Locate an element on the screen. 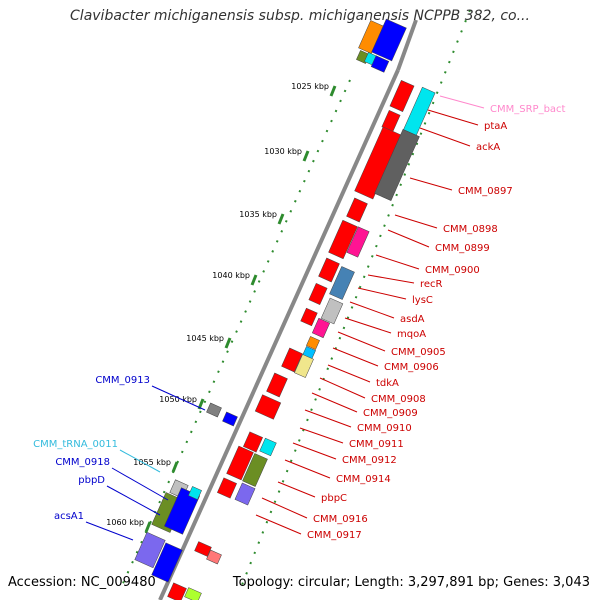 The height and width of the screenshot is (600, 600). gene-label: recR is located at coordinates (431, 284).